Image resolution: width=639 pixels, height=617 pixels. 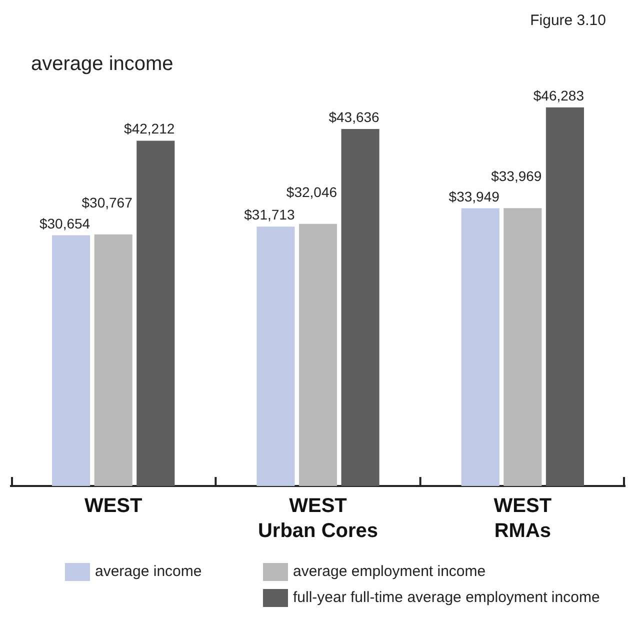 What do you see at coordinates (312, 192) in the screenshot?
I see `data-label: $32,046` at bounding box center [312, 192].